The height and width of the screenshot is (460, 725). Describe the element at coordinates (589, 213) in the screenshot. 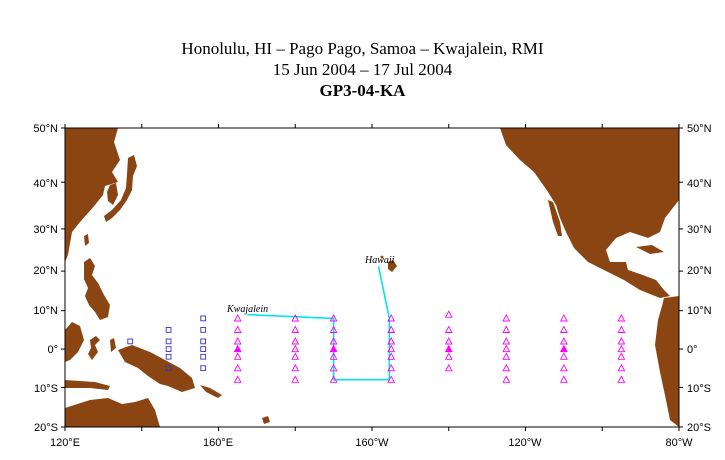

I see `north-america` at that location.